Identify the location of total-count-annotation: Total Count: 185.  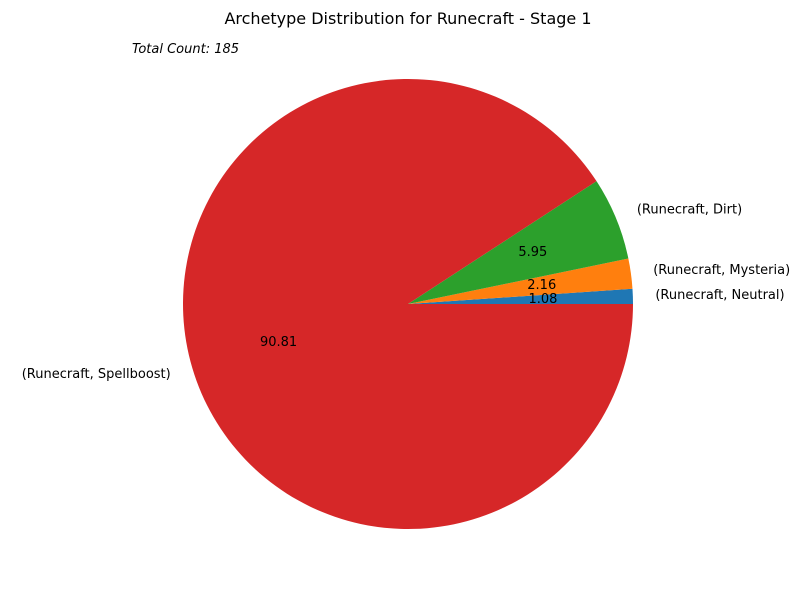
(185, 49).